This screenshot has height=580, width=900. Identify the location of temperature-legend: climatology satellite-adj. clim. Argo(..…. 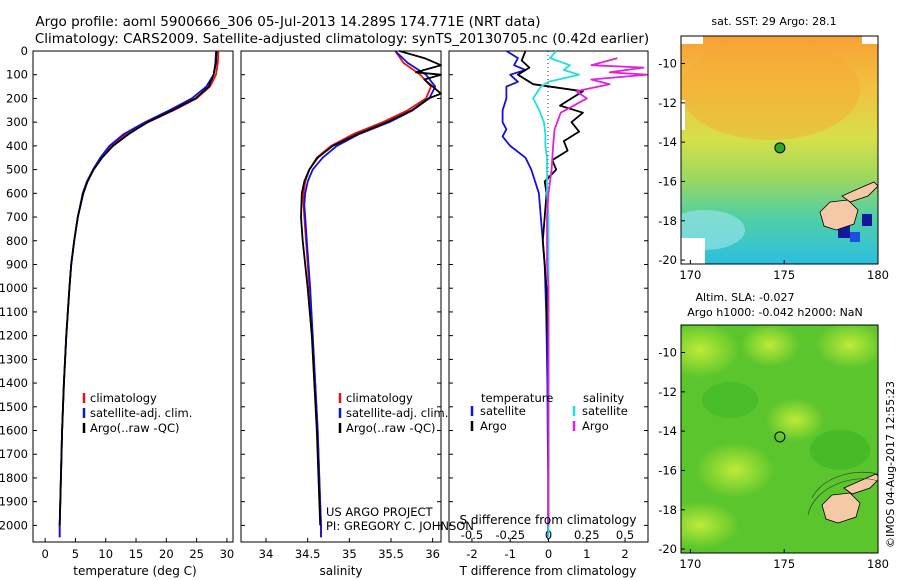
(137, 413).